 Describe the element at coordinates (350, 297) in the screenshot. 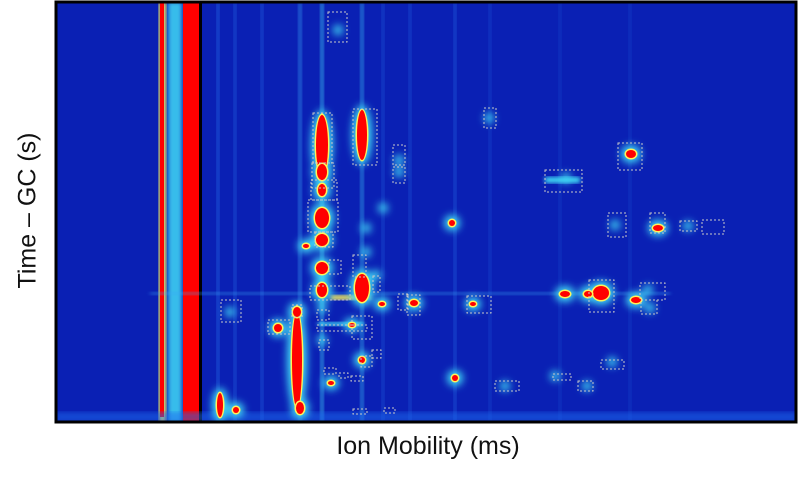

I see `horizontal-peak-yellow` at that location.